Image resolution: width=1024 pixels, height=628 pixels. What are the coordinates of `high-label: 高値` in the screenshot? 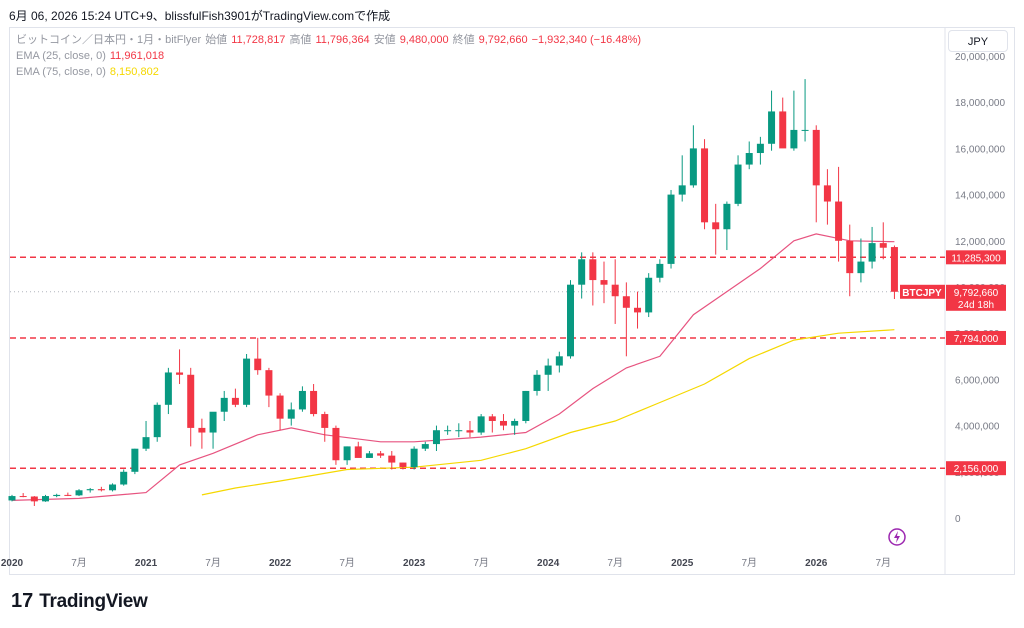 It's located at (300, 40).